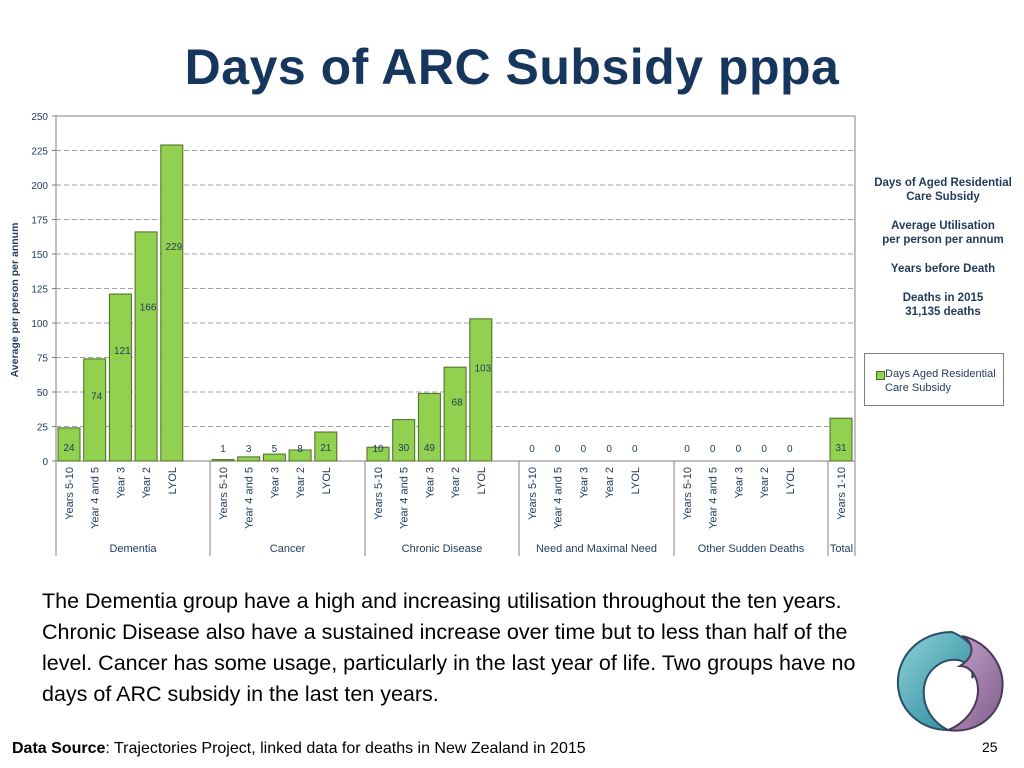 This screenshot has width=1024, height=768. I want to click on side-note-axis: Years before Death, so click(943, 269).